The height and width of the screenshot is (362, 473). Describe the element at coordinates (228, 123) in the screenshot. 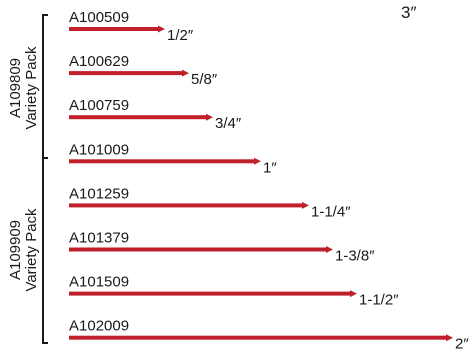

I see `pin-size-label: 3/4″` at that location.